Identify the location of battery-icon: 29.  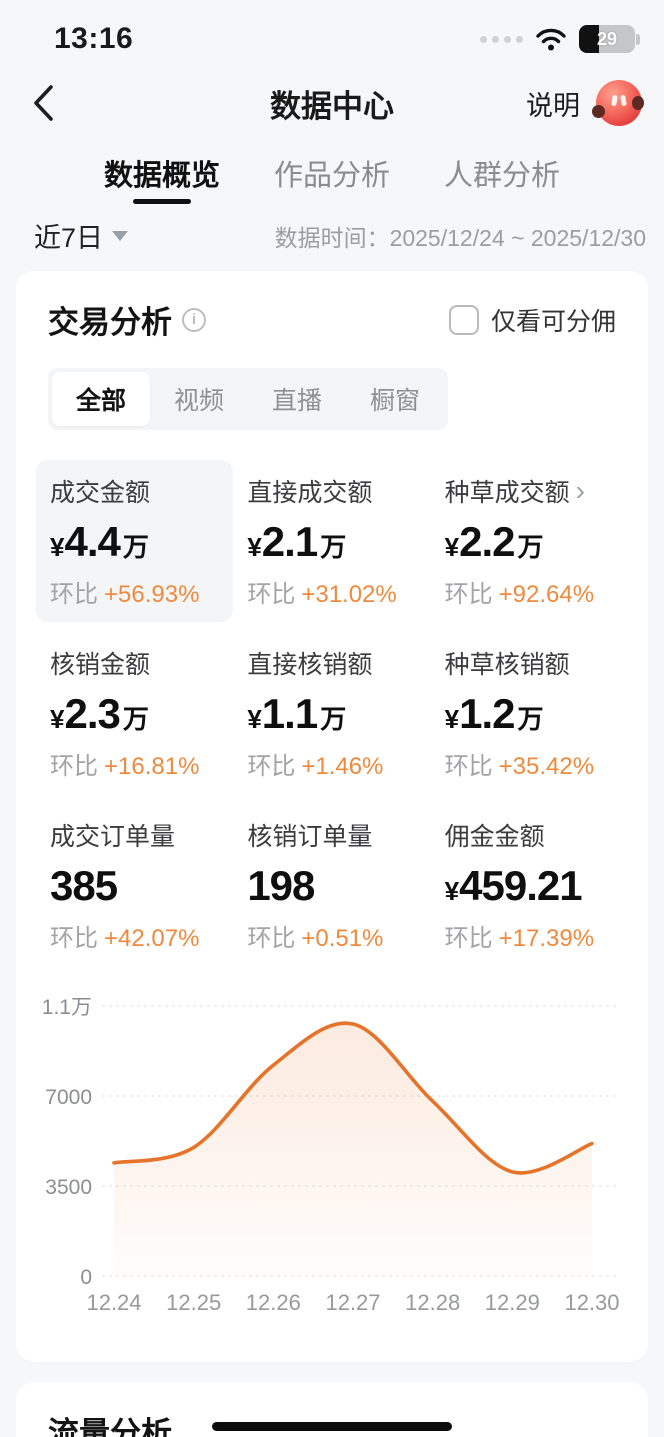
(609, 39).